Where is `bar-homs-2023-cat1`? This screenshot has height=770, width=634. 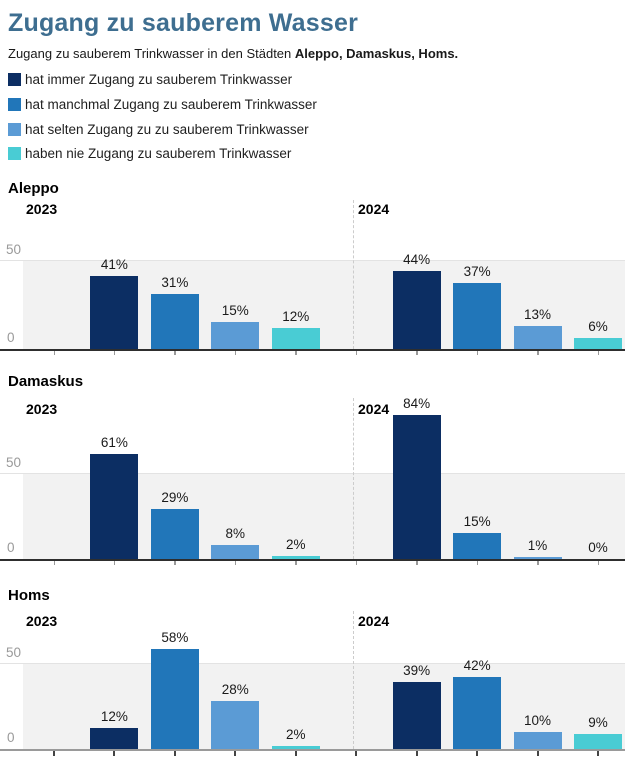
bar-homs-2023-cat1 is located at coordinates (174, 699).